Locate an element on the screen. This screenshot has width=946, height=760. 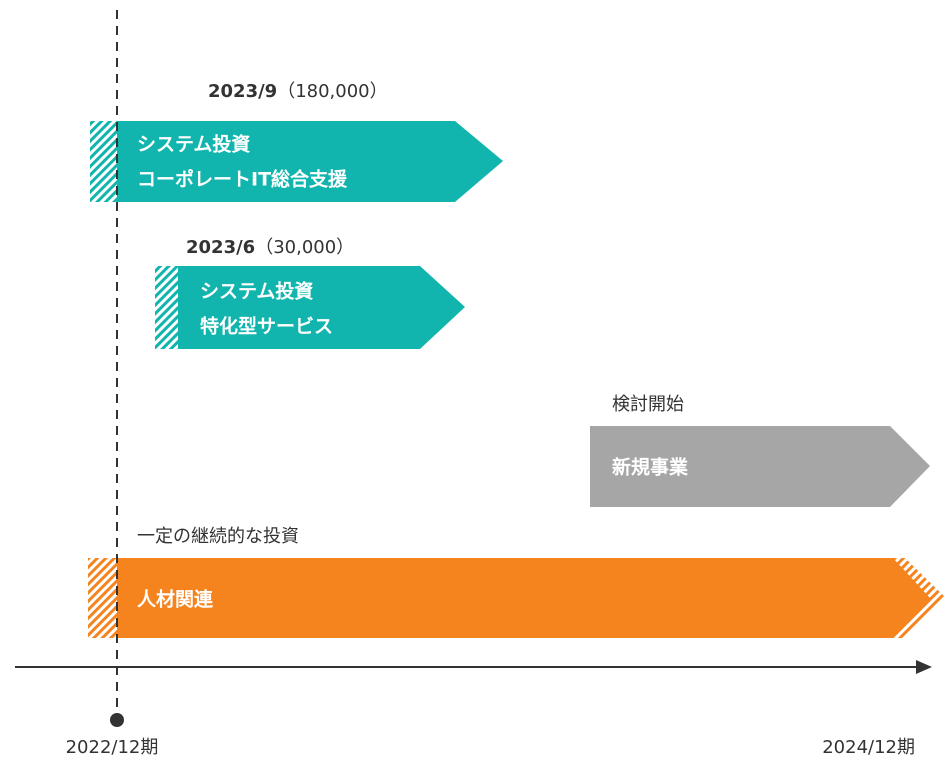
bar-label: 一定の継続的な投資 is located at coordinates (218, 536).